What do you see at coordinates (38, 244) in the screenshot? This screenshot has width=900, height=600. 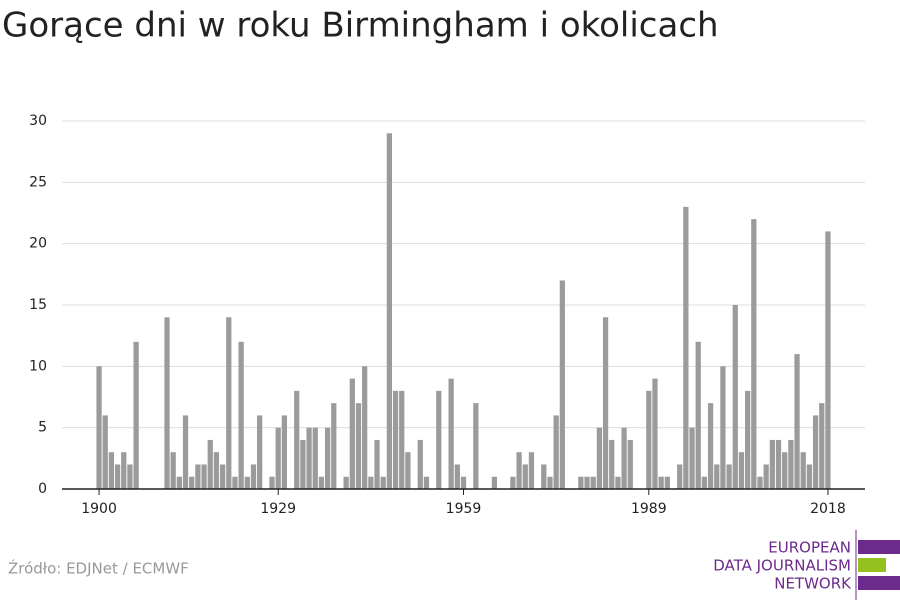 I see `y-tick-label: 20` at bounding box center [38, 244].